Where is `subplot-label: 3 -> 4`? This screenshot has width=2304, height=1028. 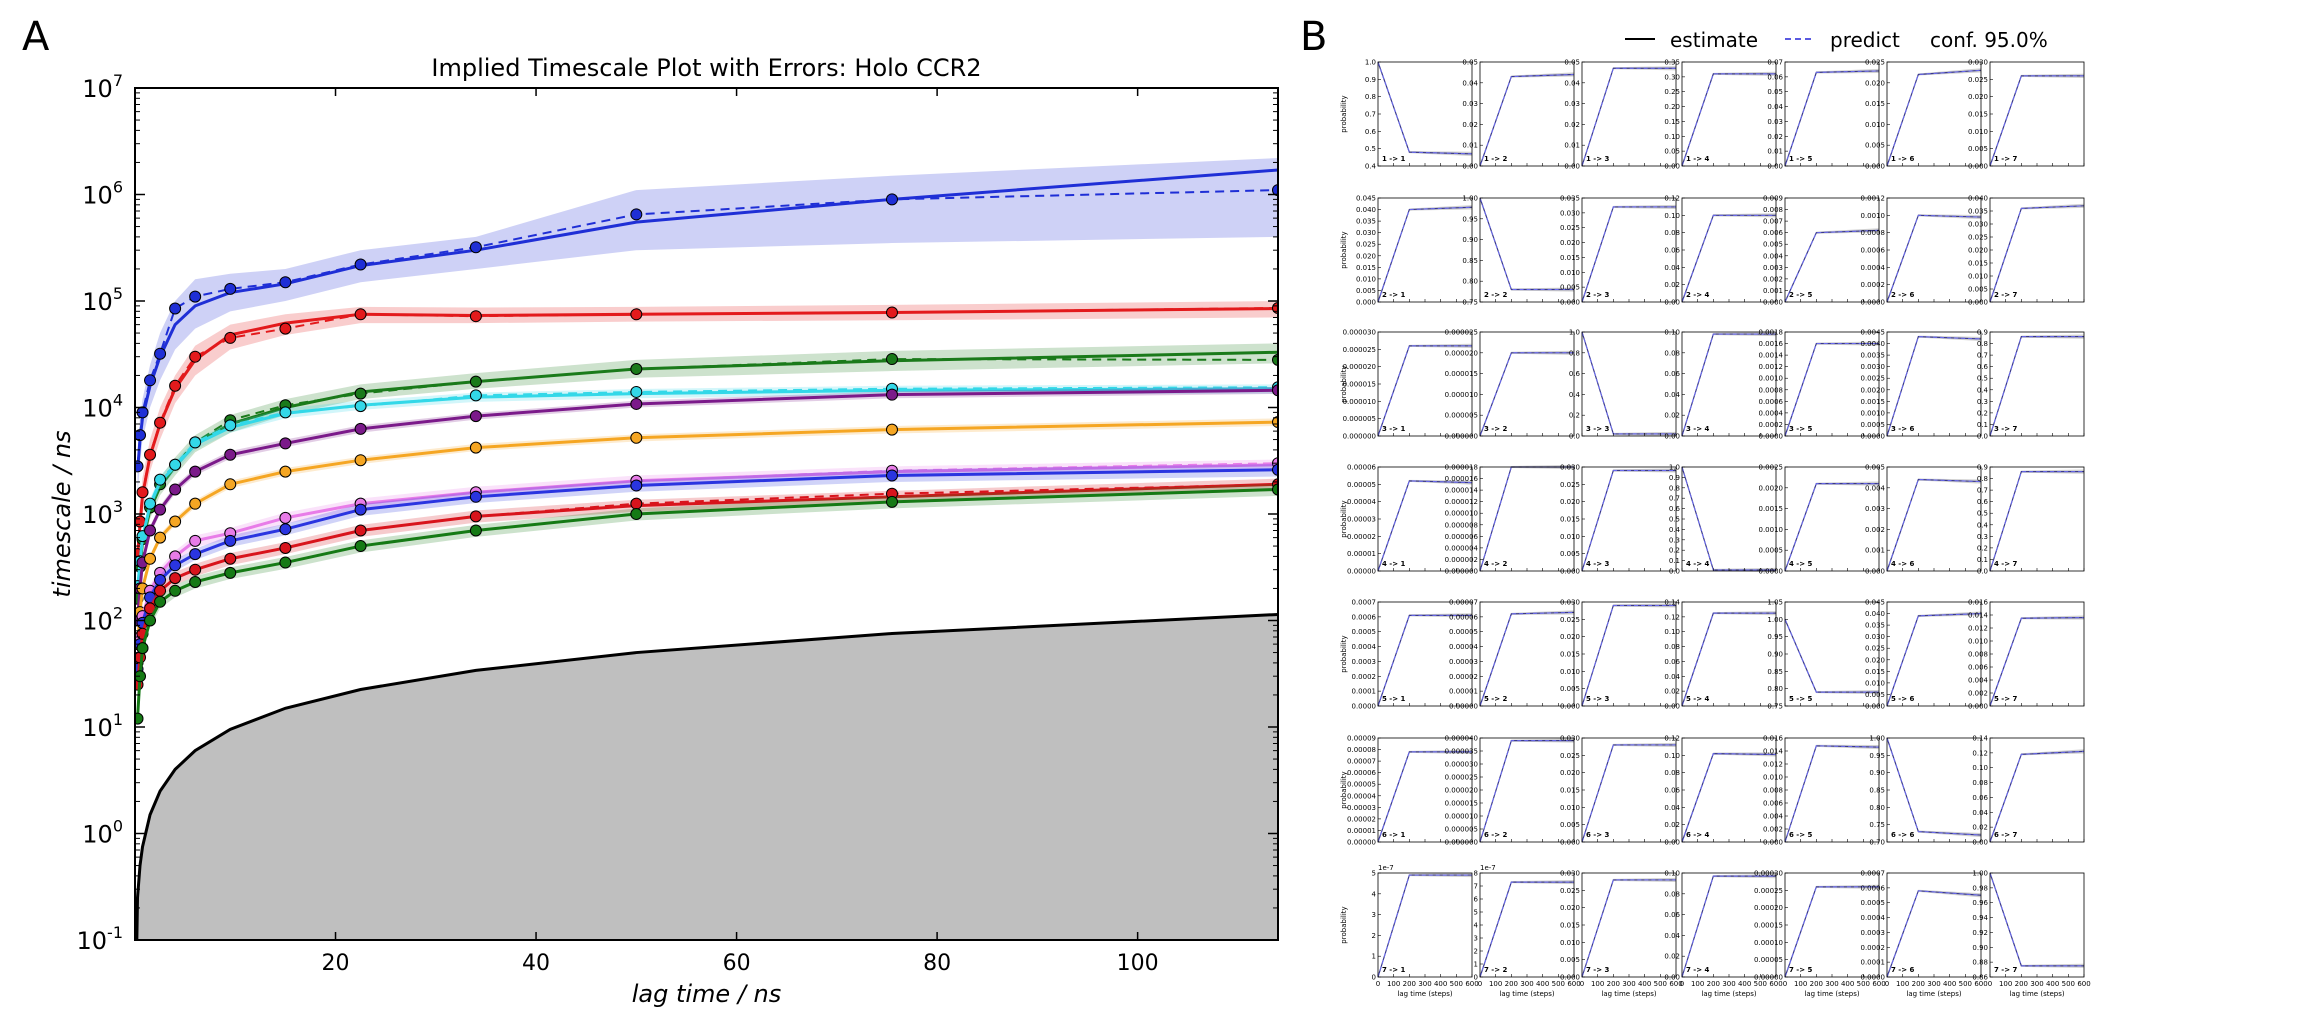
subplot-label: 3 -> 4 is located at coordinates (1698, 429).